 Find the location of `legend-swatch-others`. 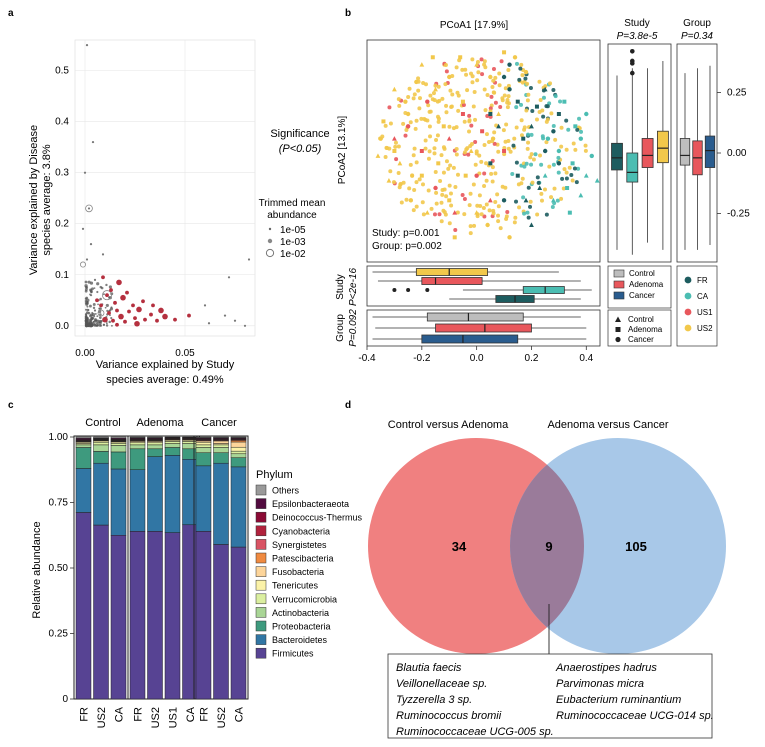

legend-swatch-others is located at coordinates (261, 490).